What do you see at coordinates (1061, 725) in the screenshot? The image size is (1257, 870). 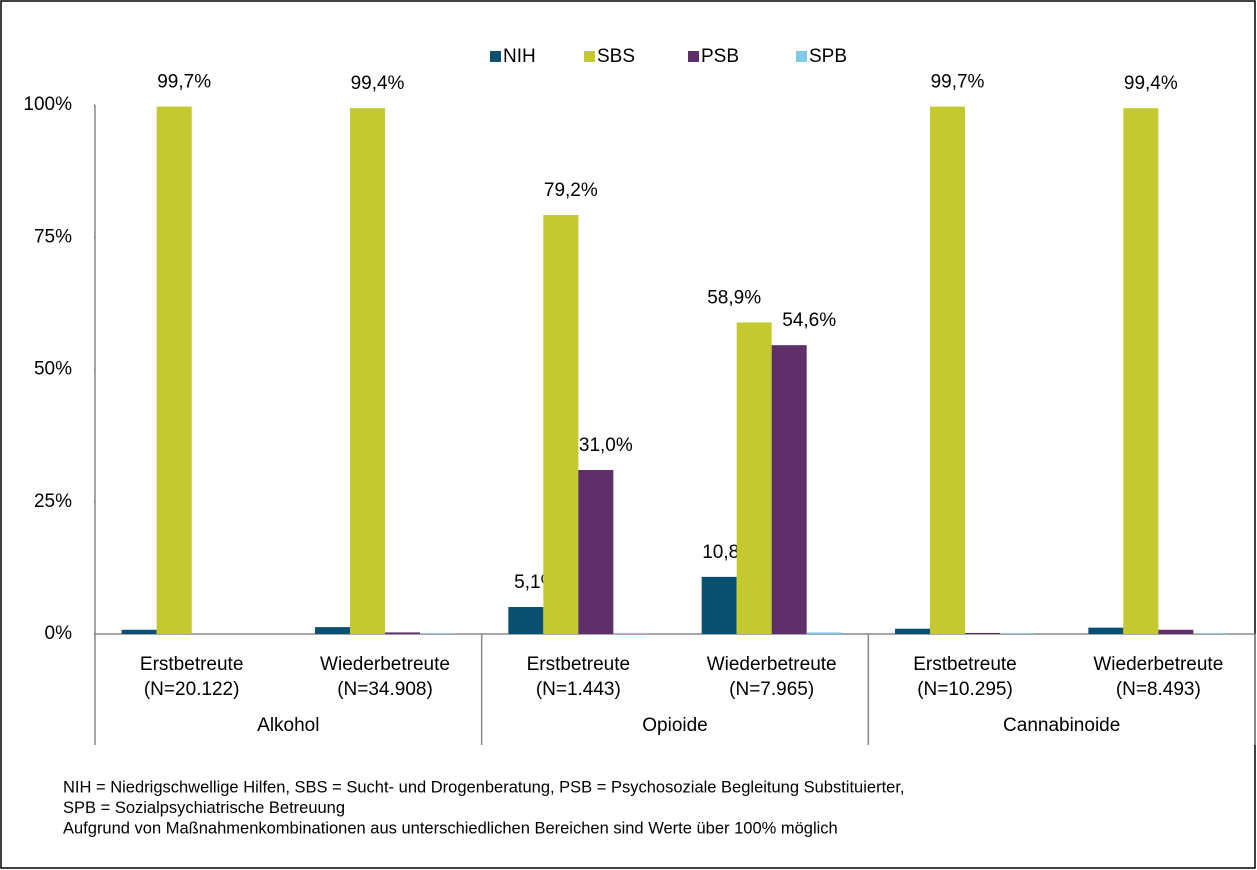 I see `group-label: Cannabinoide` at bounding box center [1061, 725].